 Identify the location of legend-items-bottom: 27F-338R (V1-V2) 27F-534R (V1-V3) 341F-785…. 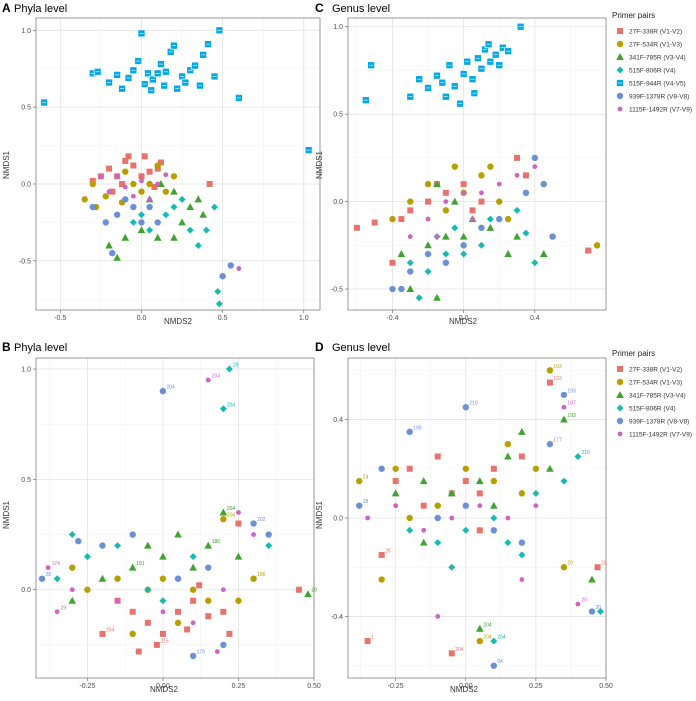
(654, 402).